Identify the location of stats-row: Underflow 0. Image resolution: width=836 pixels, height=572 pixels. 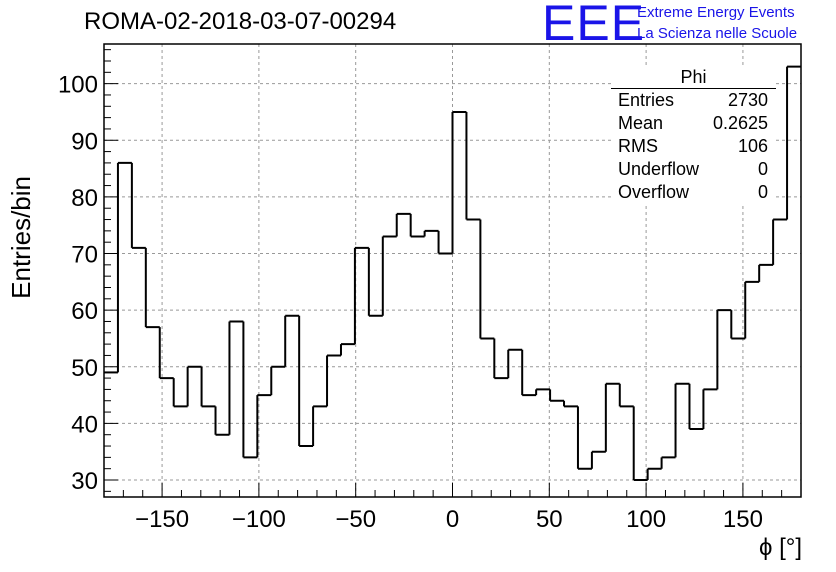
(693, 169).